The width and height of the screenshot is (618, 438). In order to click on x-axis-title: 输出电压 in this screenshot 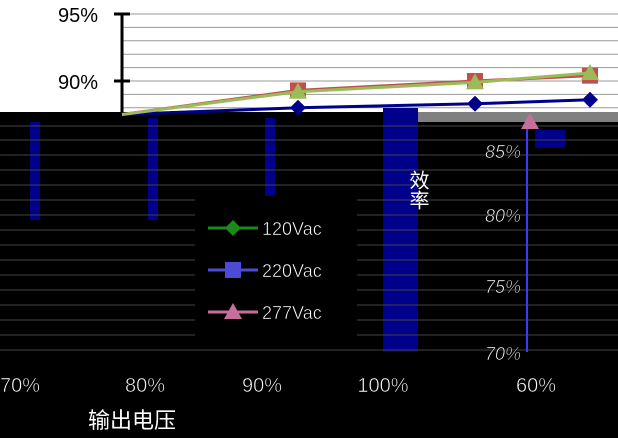, I will do `click(132, 421)`.